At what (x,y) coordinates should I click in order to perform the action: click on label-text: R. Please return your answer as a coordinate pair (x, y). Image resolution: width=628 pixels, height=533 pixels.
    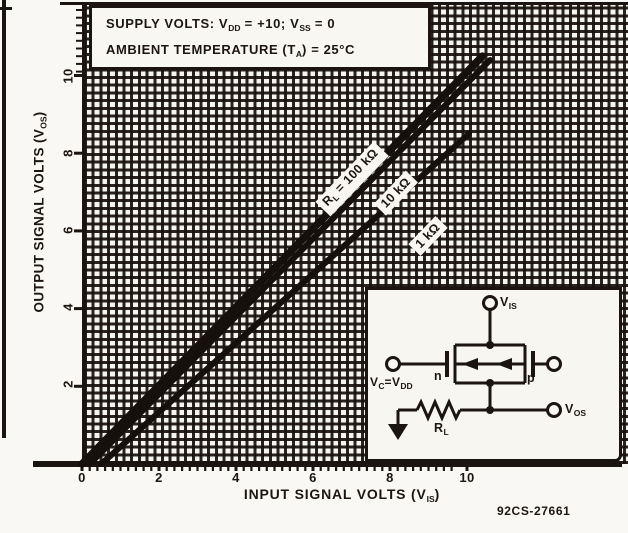
    Looking at the image, I should click on (439, 428).